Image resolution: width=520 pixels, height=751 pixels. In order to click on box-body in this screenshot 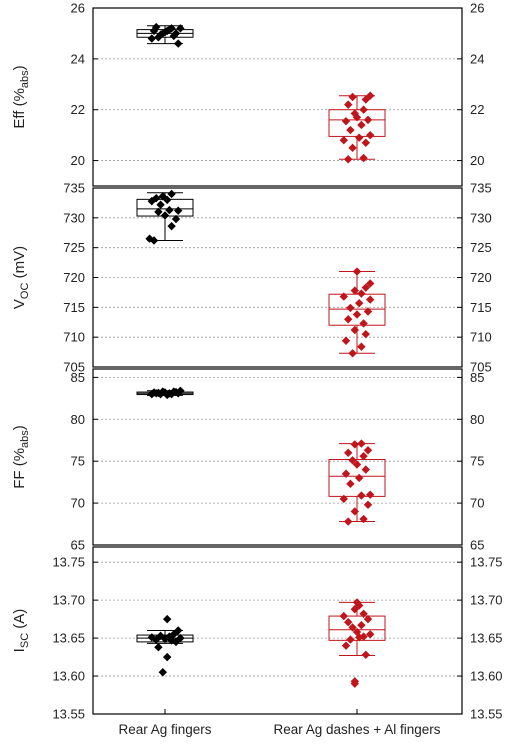, I will do `click(357, 628)`.